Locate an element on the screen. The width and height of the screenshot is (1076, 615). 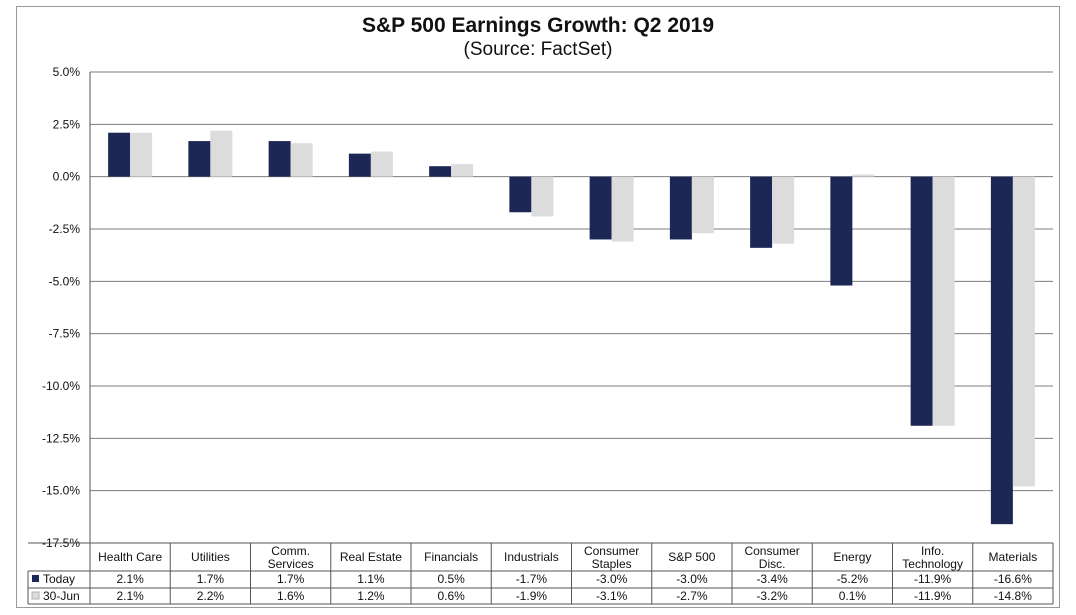
y-tick-label: -5.0% is located at coordinates (65, 281).